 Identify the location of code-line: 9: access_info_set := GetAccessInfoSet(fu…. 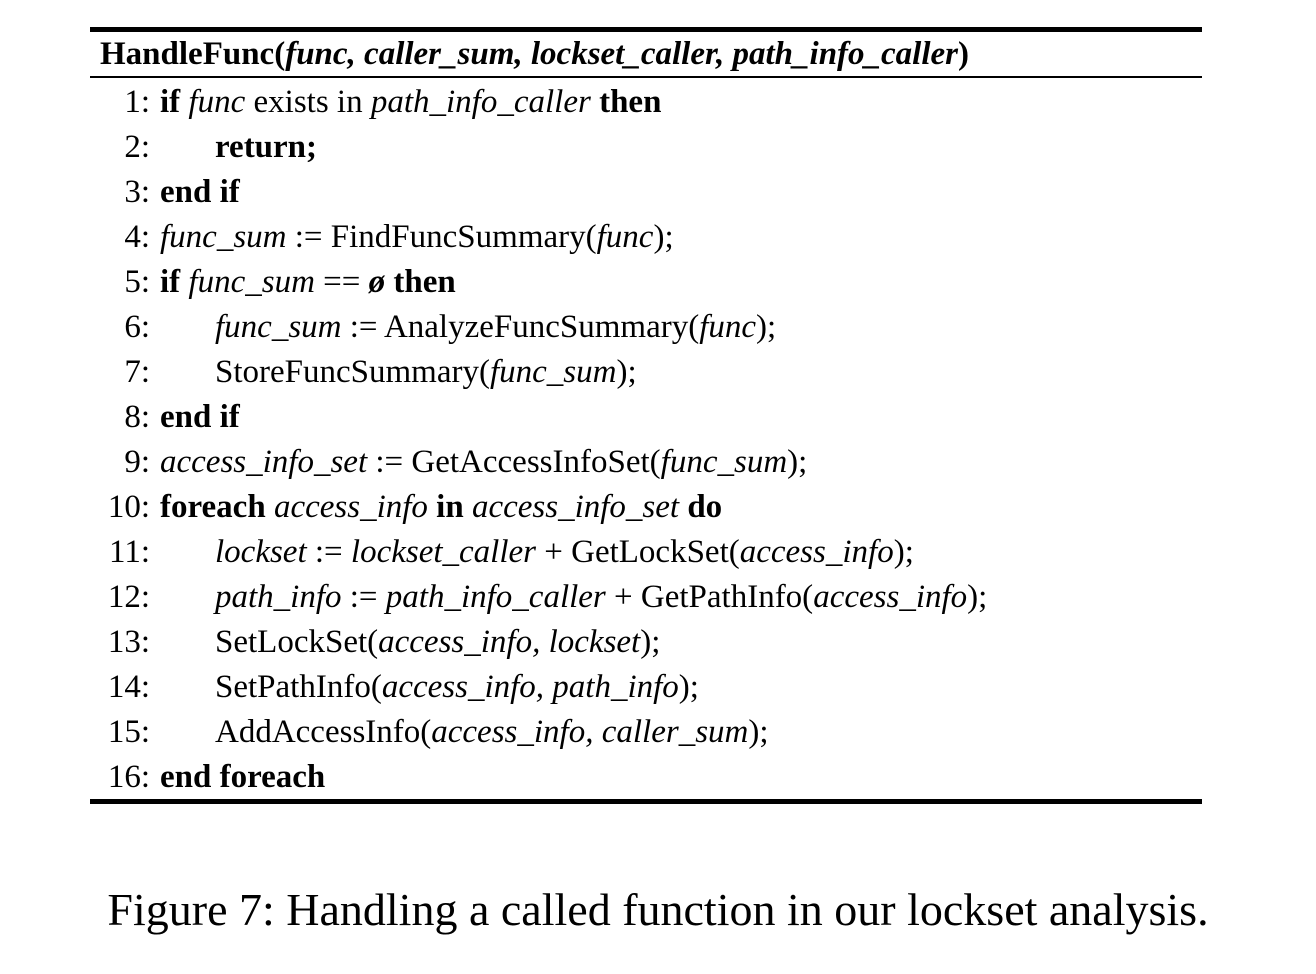
(658, 462).